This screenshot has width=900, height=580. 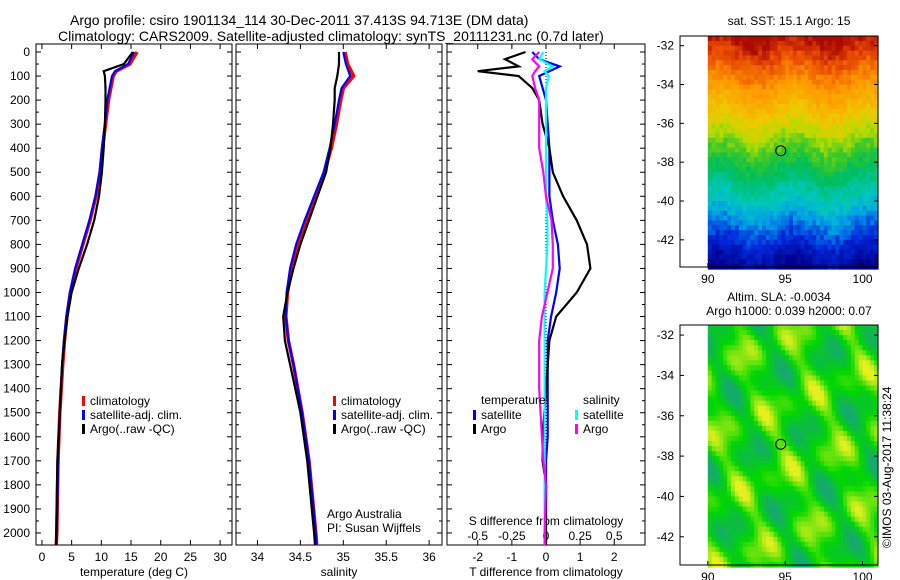 I want to click on series-line-argo-raw-qc-, so click(x=94, y=298).